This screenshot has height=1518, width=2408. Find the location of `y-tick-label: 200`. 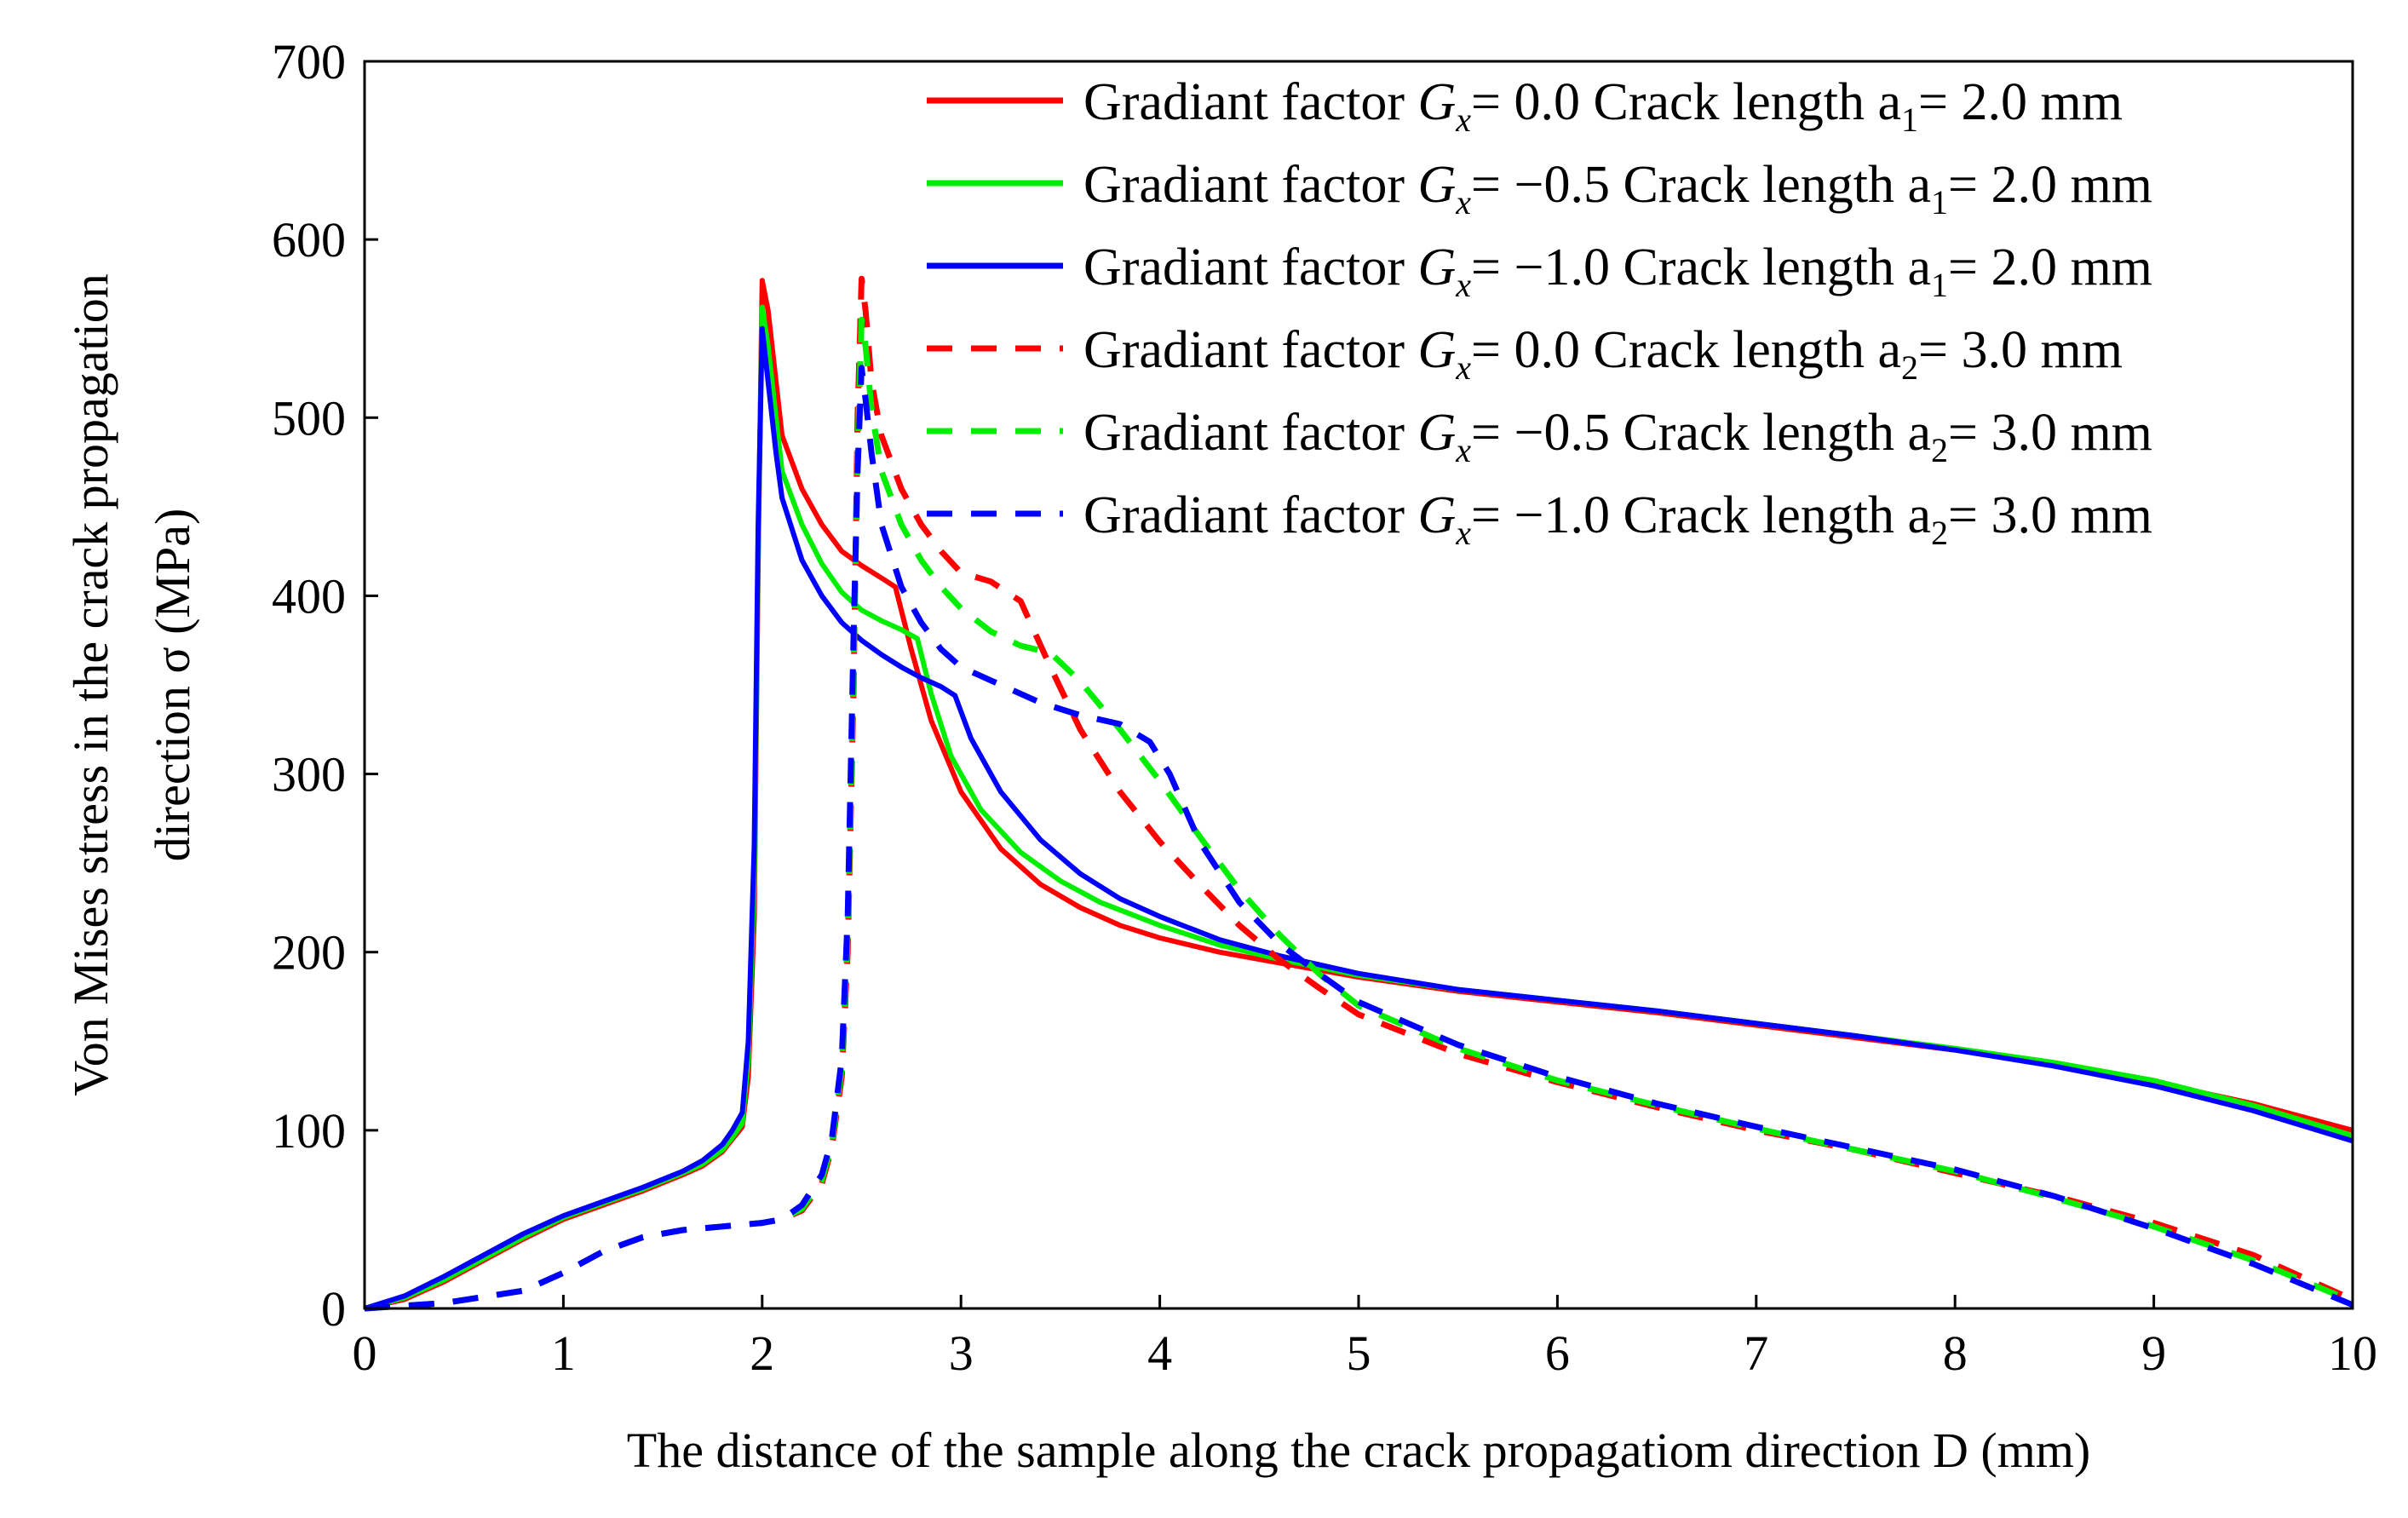

y-tick-label: 200 is located at coordinates (309, 952).